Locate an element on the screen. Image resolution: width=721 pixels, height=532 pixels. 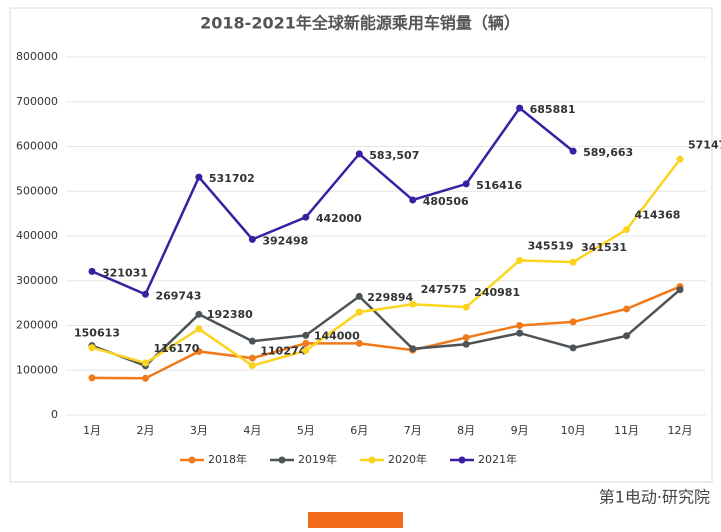
legend-label: 2020年 is located at coordinates (407, 459).